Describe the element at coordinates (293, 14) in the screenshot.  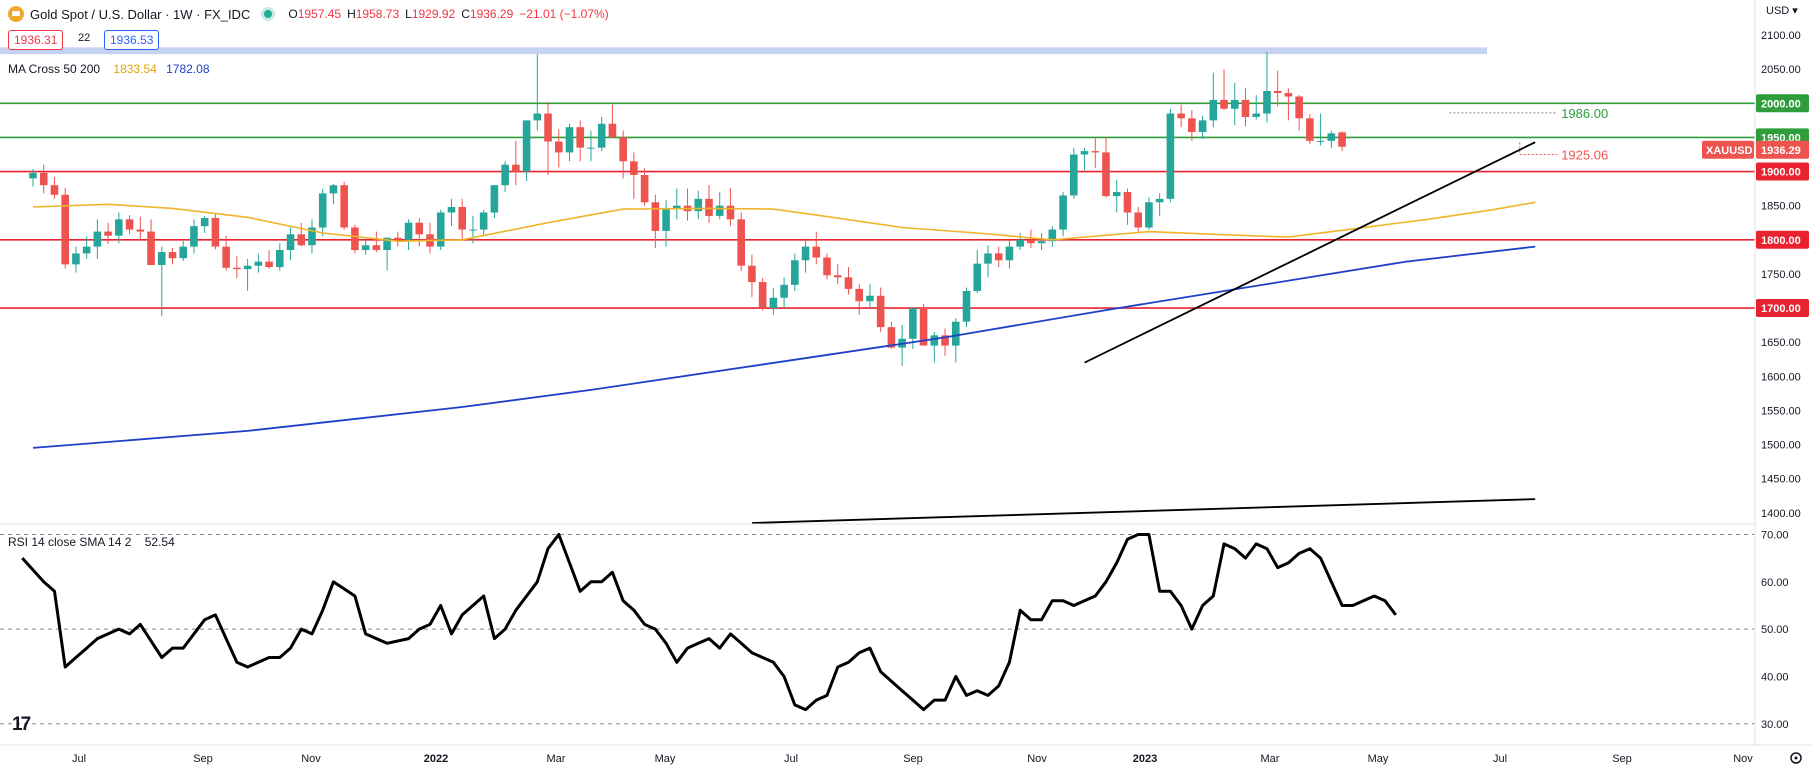
I see `open-label: O` at that location.